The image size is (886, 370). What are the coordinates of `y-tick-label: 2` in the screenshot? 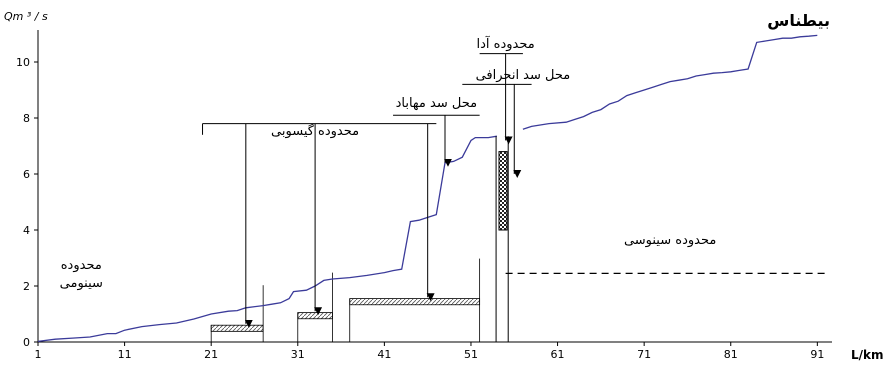 It's located at (26, 286).